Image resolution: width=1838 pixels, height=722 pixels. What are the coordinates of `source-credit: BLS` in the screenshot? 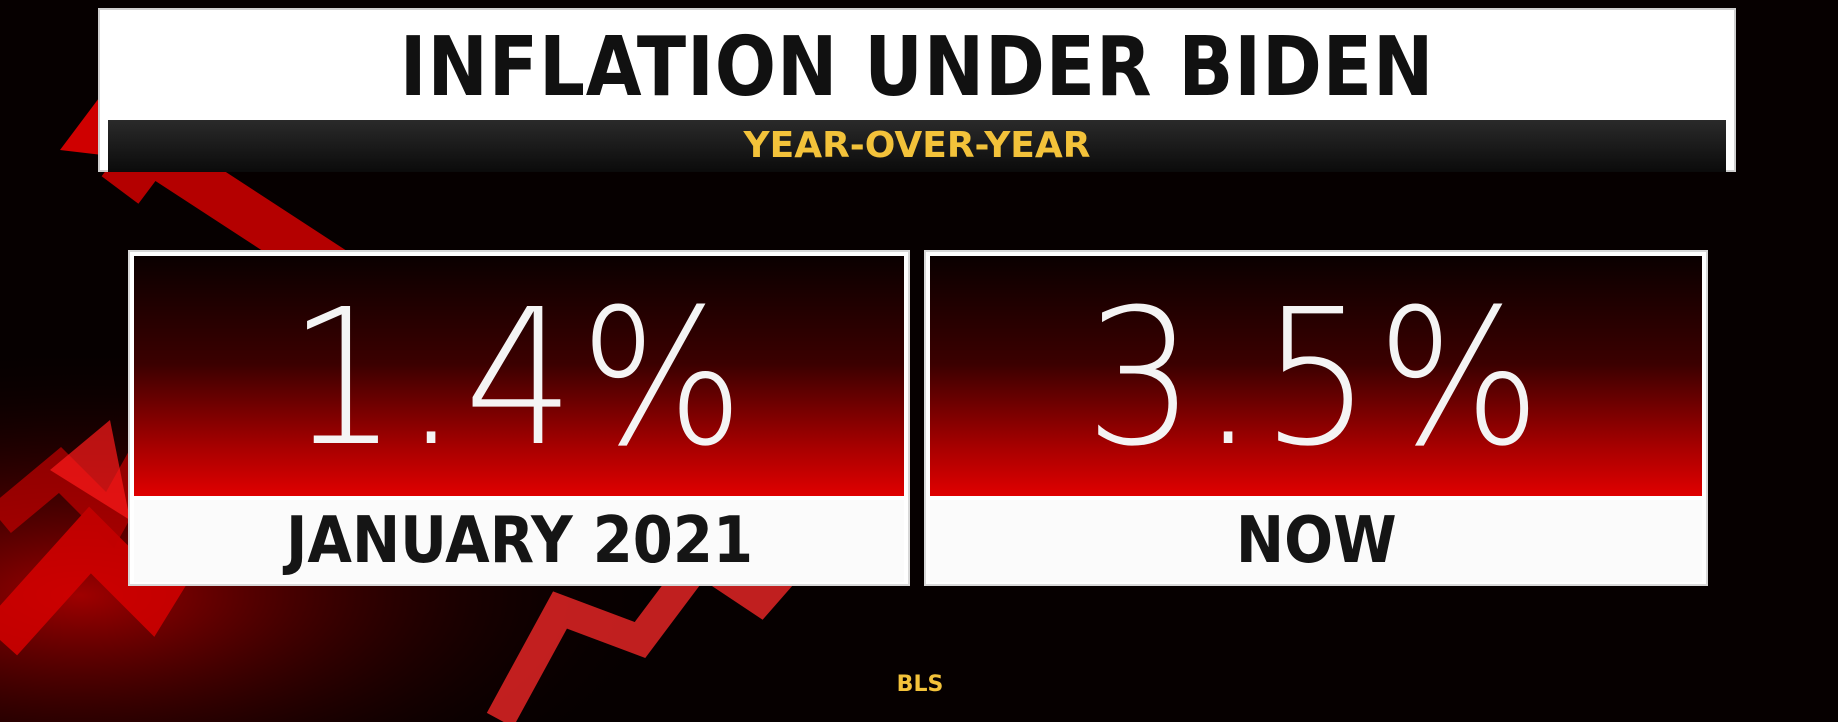 It's located at (920, 684).